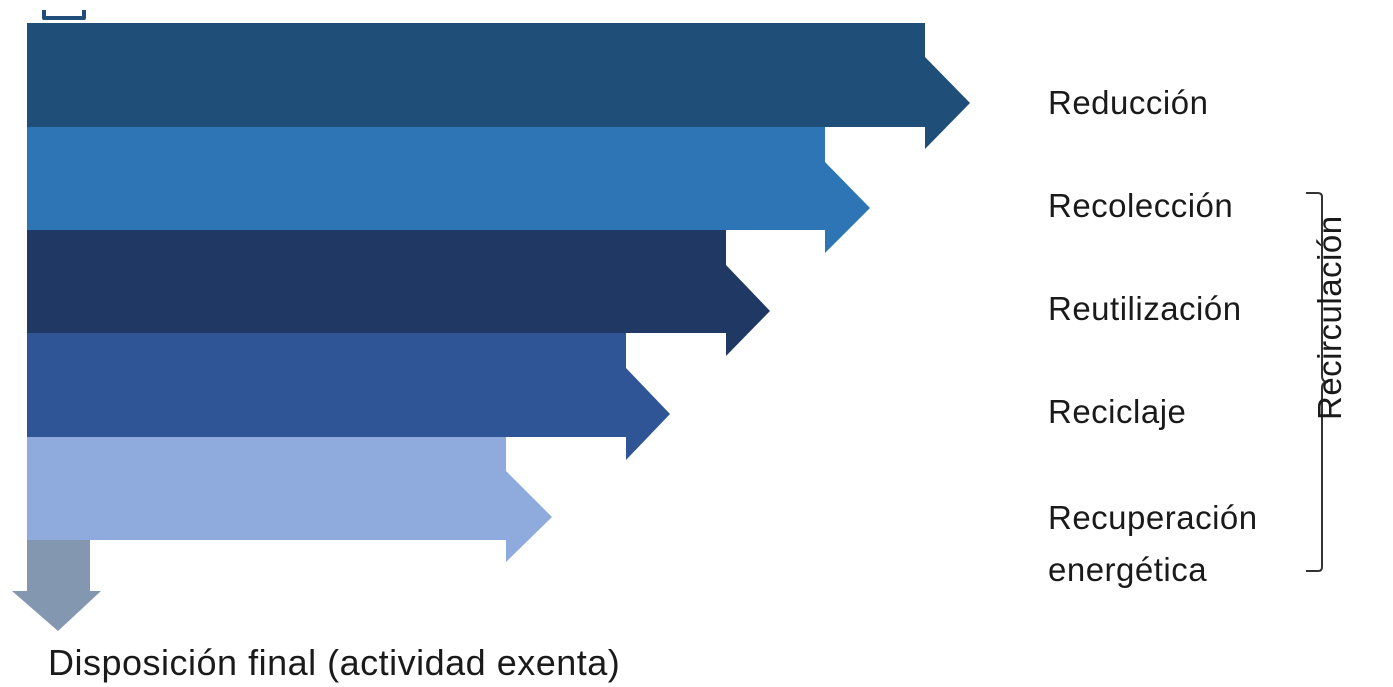 The image size is (1393, 687). What do you see at coordinates (1141, 205) in the screenshot?
I see `step-label-recoleccion: Recolección` at bounding box center [1141, 205].